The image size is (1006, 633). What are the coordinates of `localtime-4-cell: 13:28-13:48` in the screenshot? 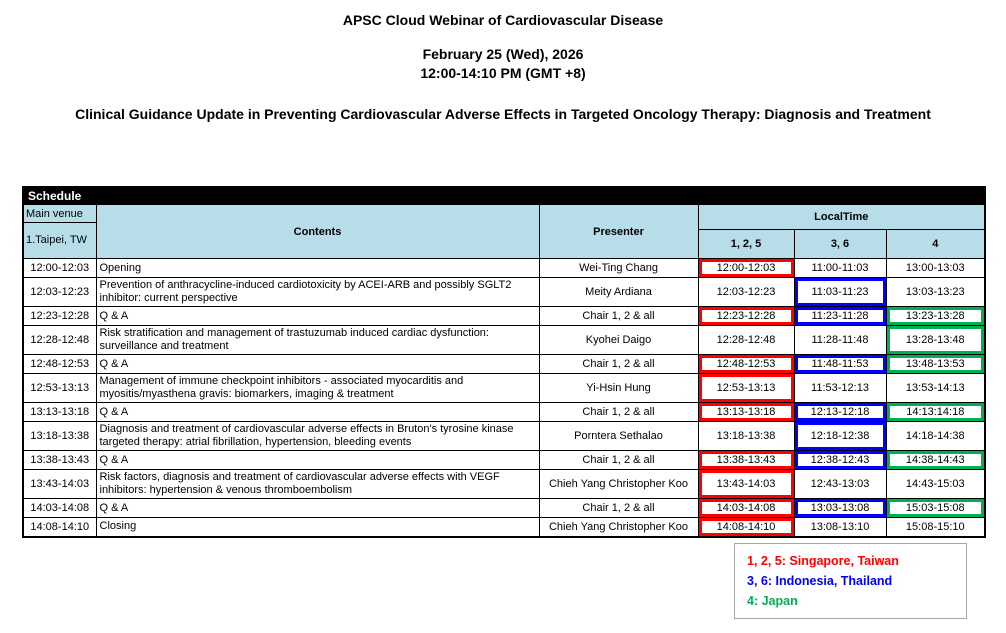 It's located at (935, 340).